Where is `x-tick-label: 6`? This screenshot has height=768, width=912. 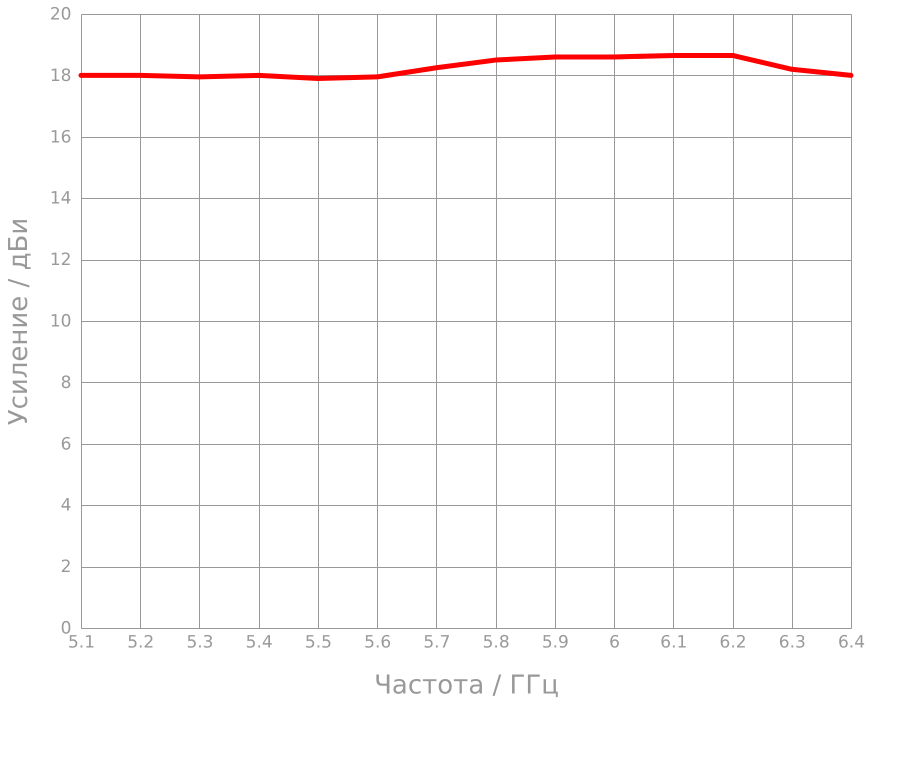
x-tick-label: 6 is located at coordinates (614, 642).